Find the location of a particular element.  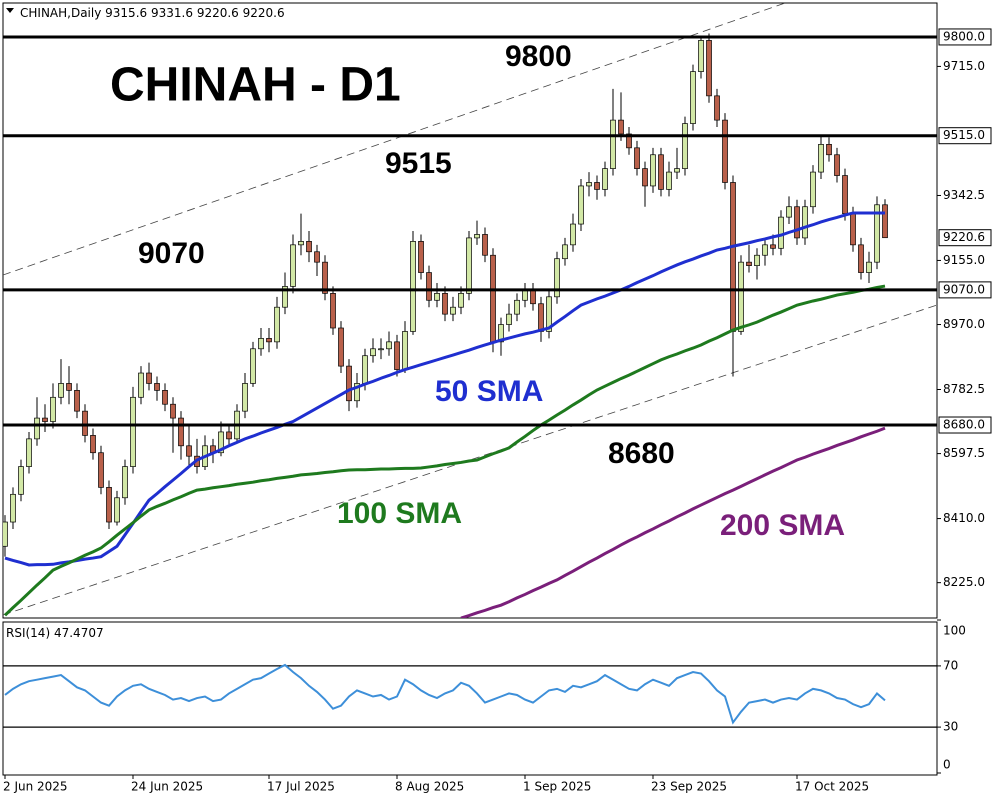

level-annotation: 9800 is located at coordinates (538, 56).